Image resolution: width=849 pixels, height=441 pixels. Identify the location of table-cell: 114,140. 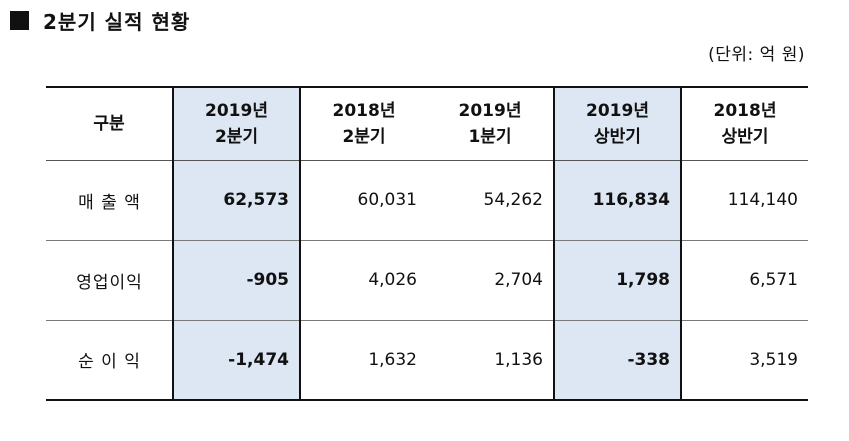
(744, 200).